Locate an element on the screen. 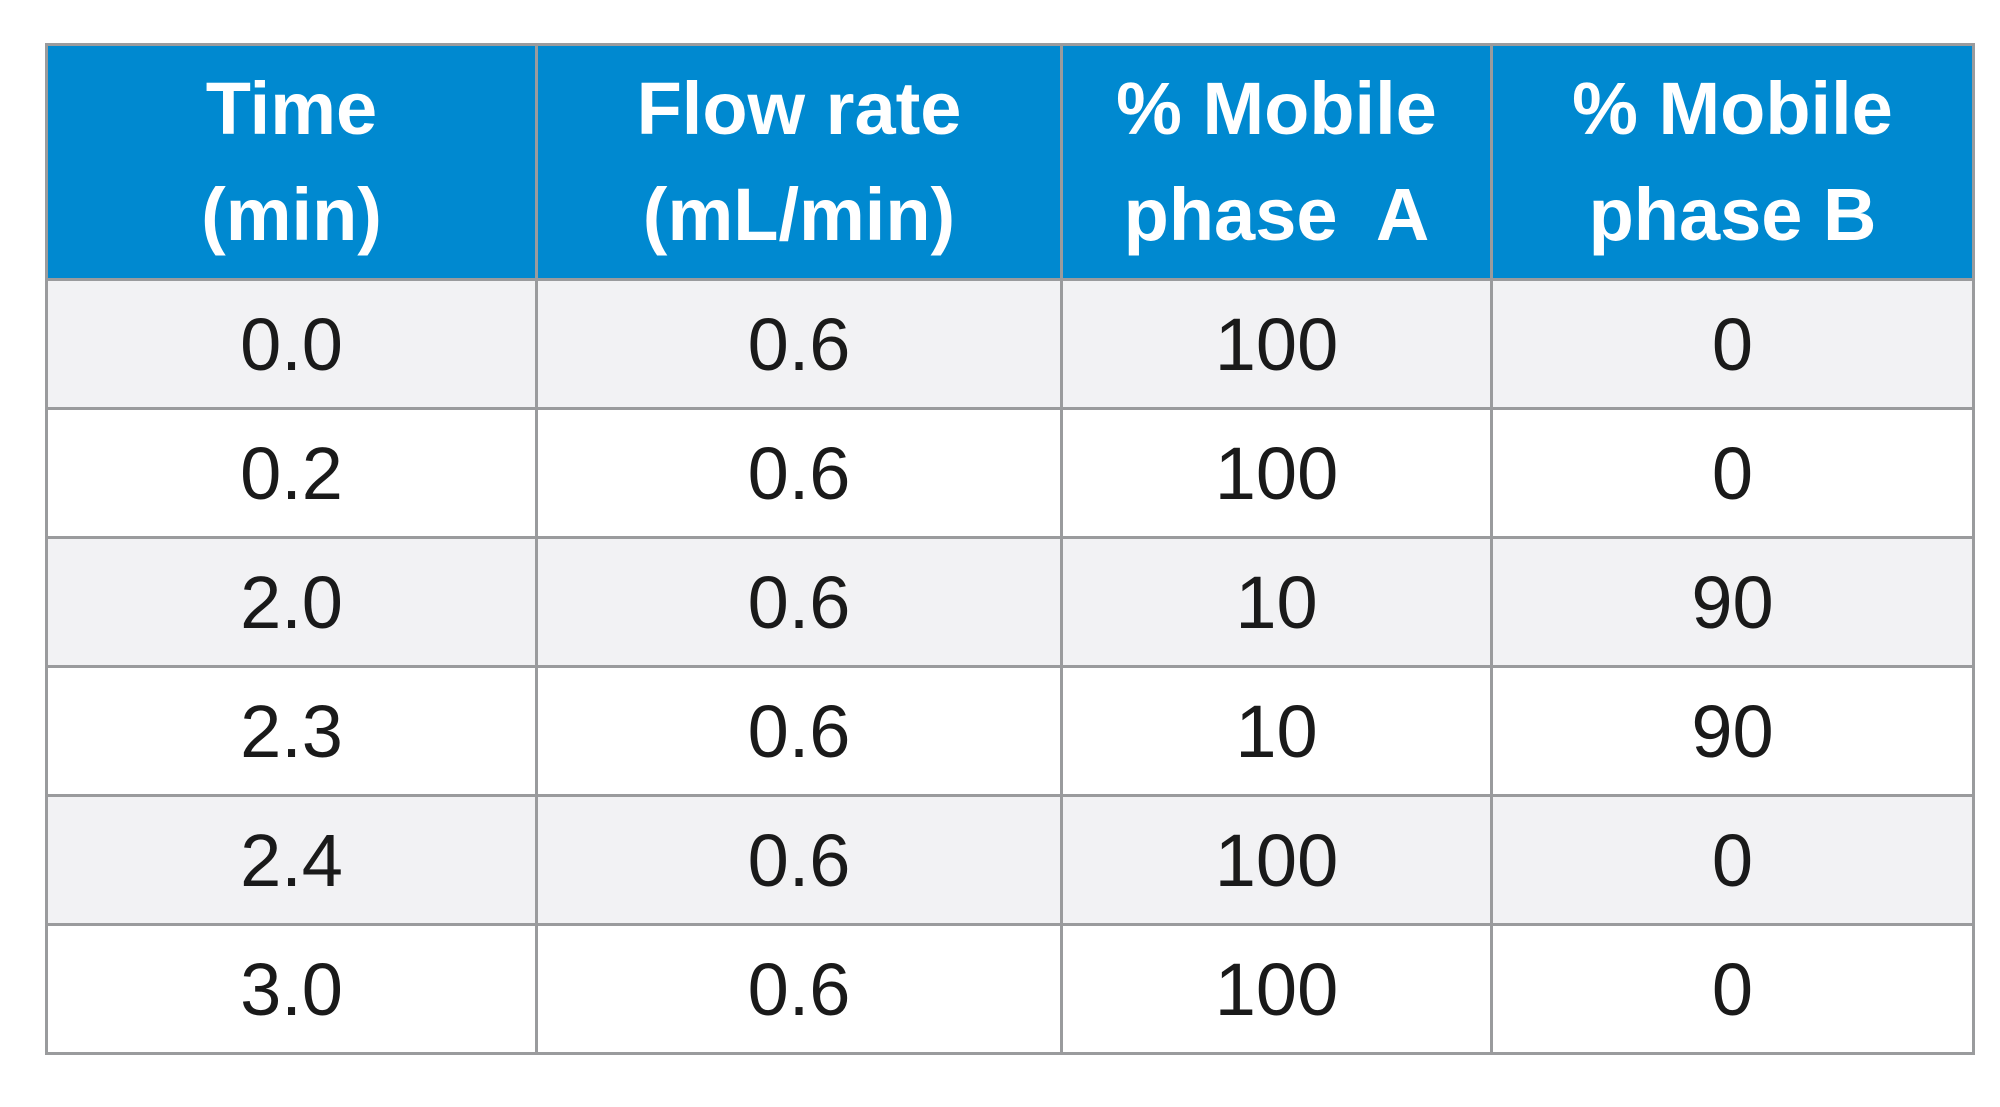 The height and width of the screenshot is (1107, 2000). table-row: 0.2 0.6 100 0 is located at coordinates (1010, 473).